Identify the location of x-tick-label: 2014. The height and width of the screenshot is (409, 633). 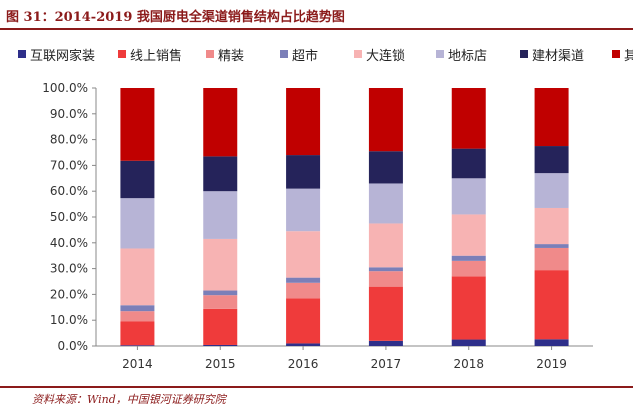
(137, 364).